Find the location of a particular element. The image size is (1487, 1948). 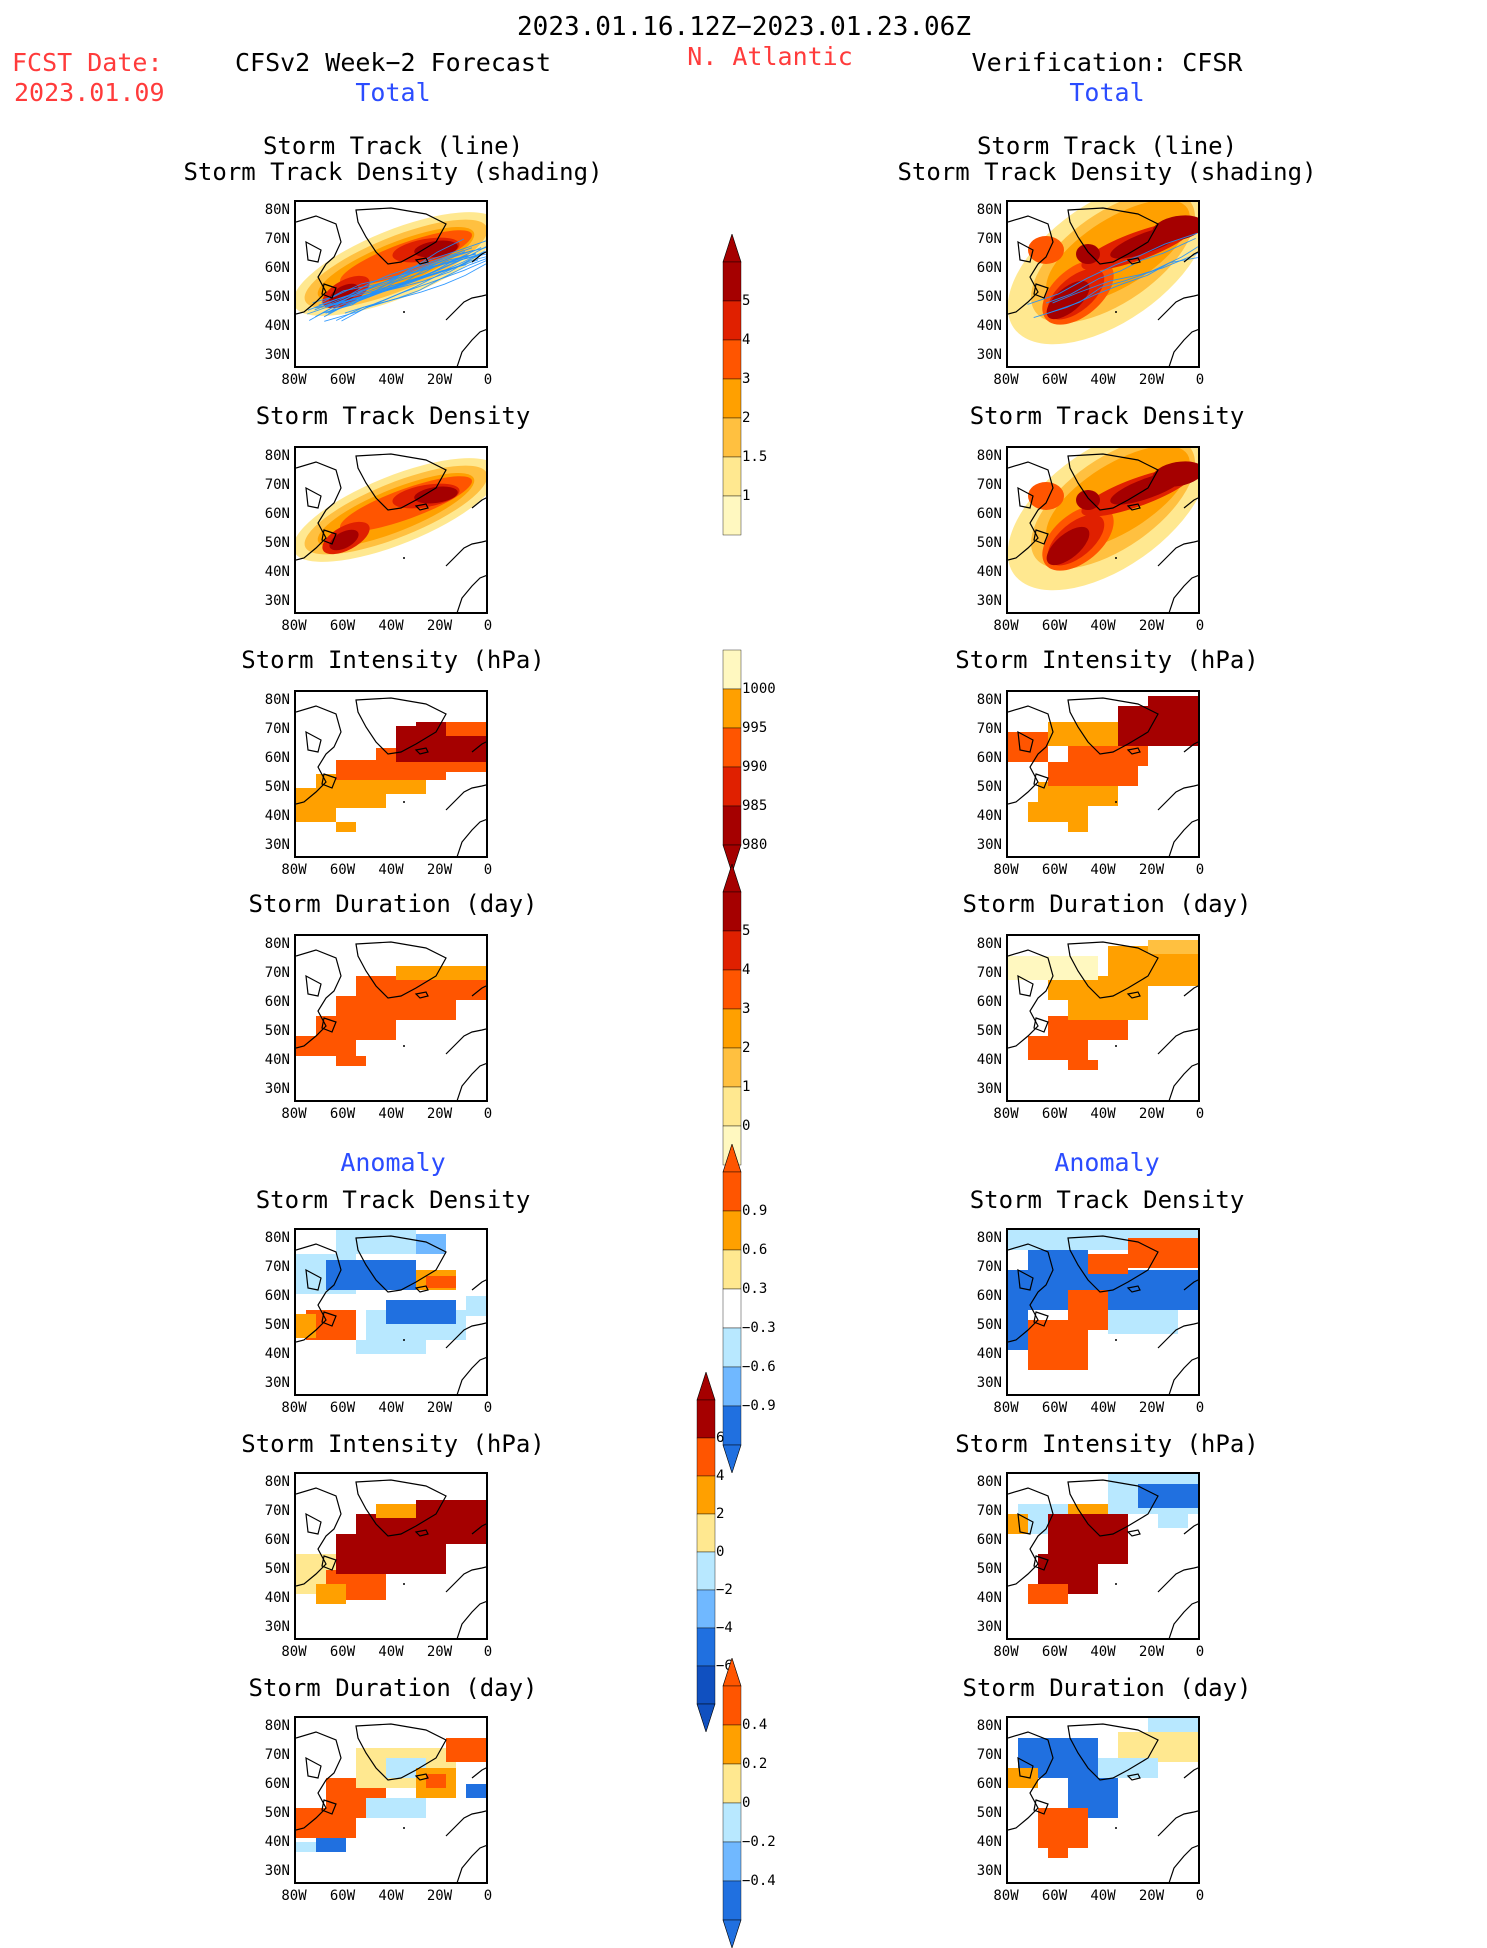

anomaly-label-left: Anomaly is located at coordinates (393, 1162).